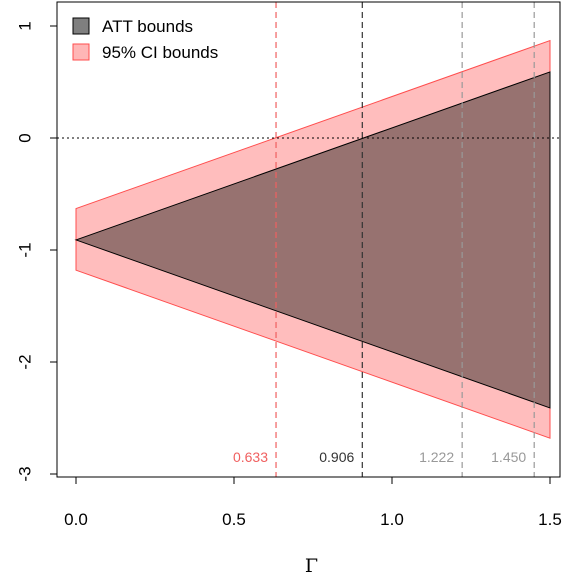  I want to click on x-tick-label: 0.5, so click(234, 519).